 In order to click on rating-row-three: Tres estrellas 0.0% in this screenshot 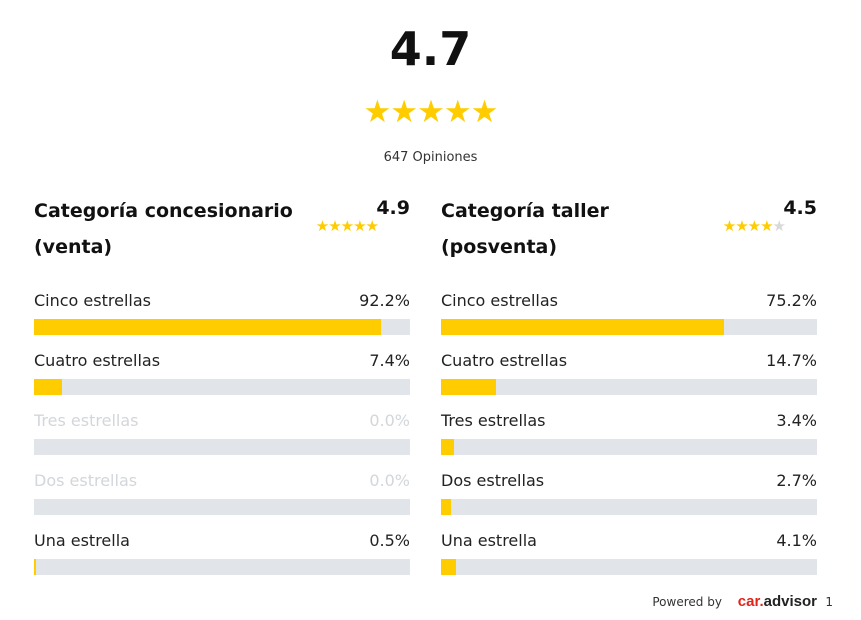, I will do `click(222, 439)`.